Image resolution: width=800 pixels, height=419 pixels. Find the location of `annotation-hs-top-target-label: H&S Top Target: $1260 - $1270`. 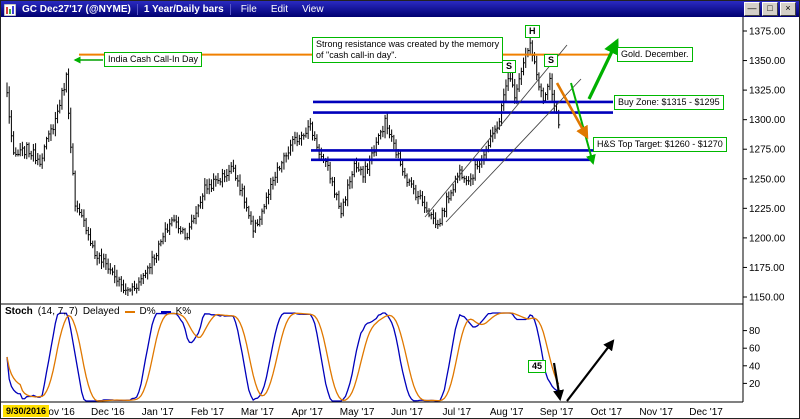

annotation-hs-top-target-label: H&S Top Target: $1260 - $1270 is located at coordinates (660, 144).